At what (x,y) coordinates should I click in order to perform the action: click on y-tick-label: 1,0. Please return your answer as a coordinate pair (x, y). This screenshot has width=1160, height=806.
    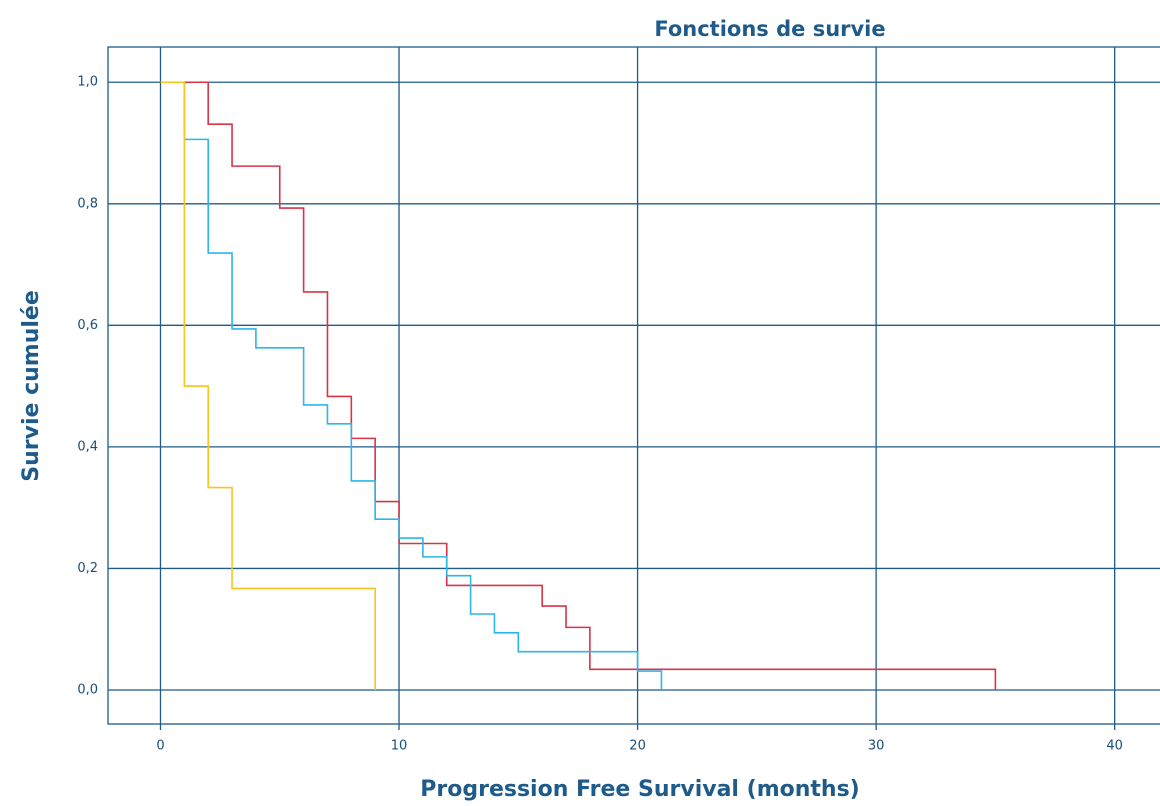
    Looking at the image, I should click on (87, 82).